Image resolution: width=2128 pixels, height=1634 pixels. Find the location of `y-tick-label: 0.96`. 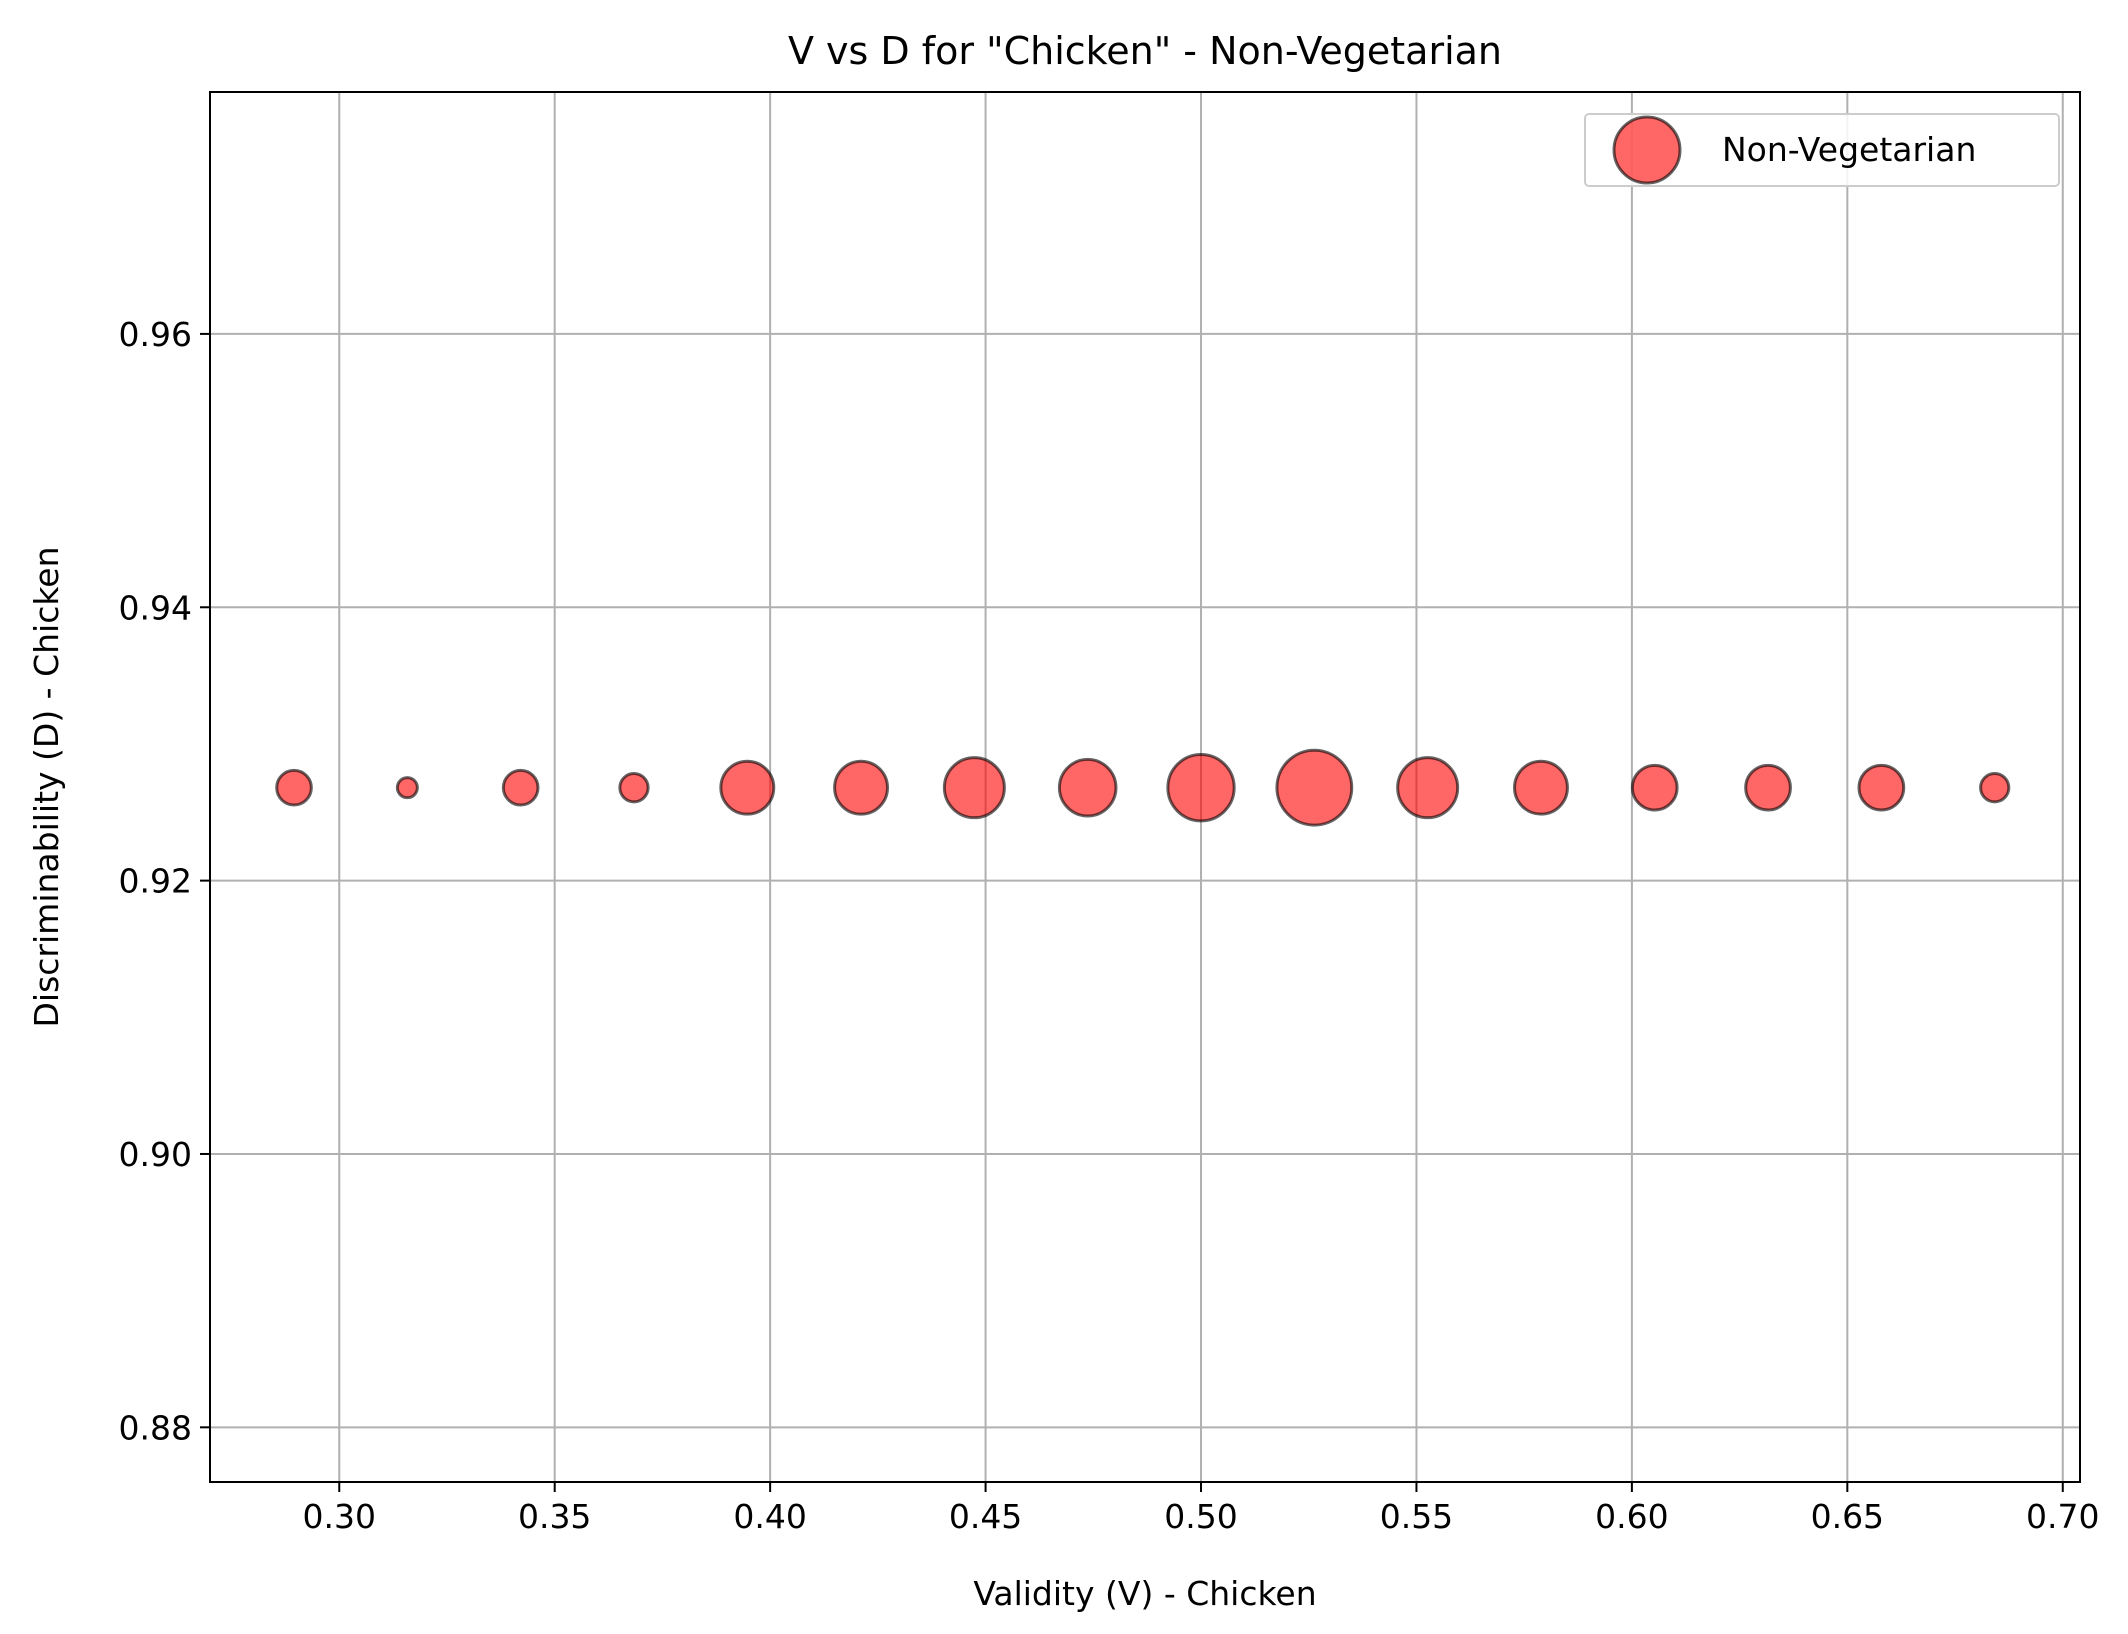

y-tick-label: 0.96 is located at coordinates (155, 334).